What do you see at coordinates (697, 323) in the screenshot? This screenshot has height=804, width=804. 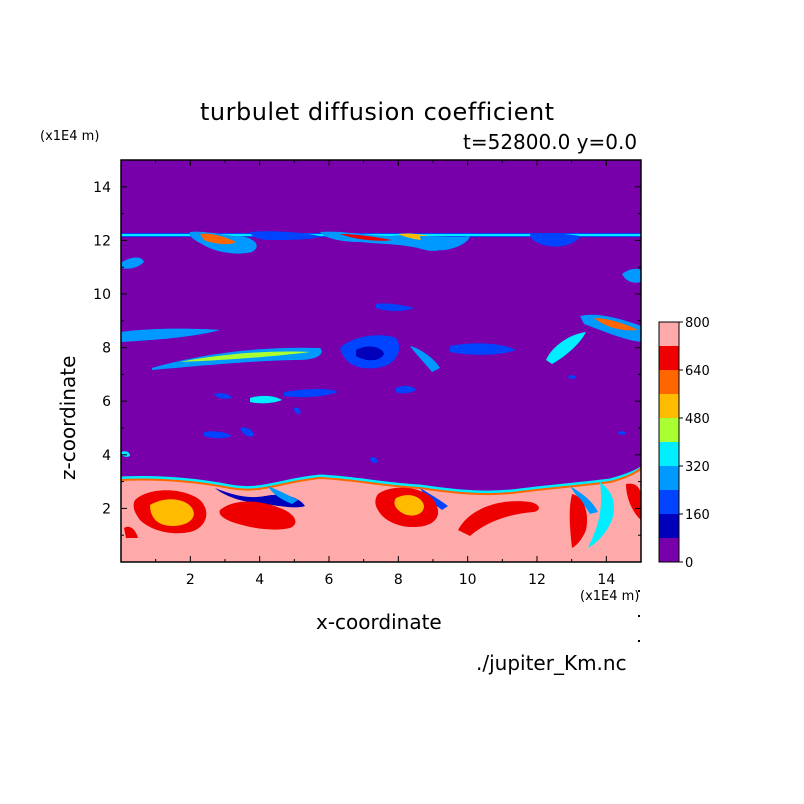 I see `colorbar-tick-label: 800` at bounding box center [697, 323].